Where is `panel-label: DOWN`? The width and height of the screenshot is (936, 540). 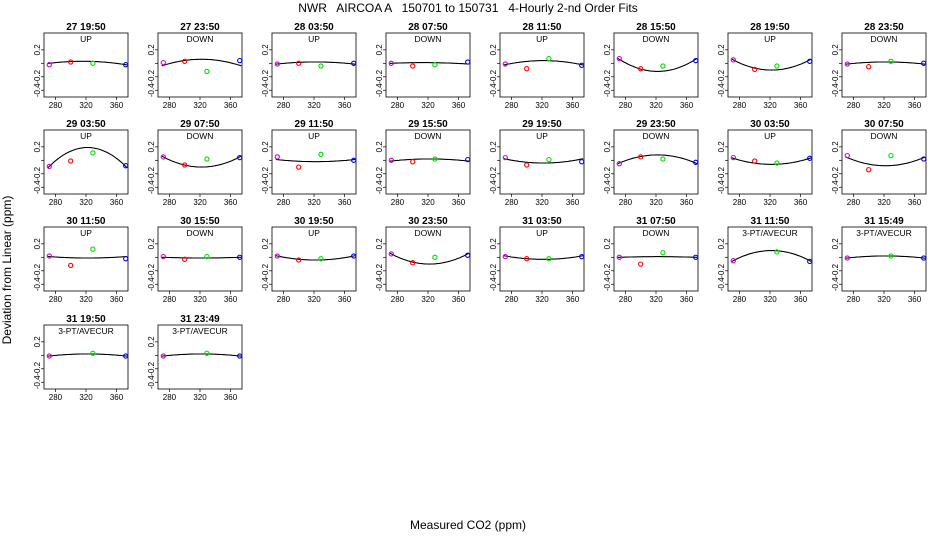 panel-label: DOWN is located at coordinates (656, 39).